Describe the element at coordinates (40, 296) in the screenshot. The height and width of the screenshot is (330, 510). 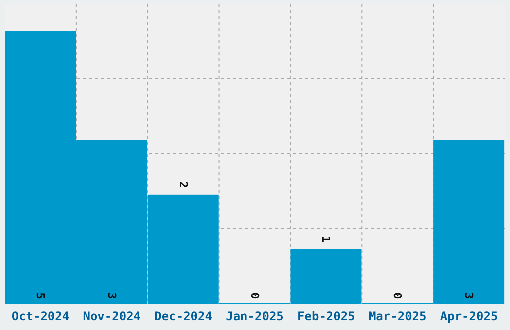
I see `data-label: 5` at that location.